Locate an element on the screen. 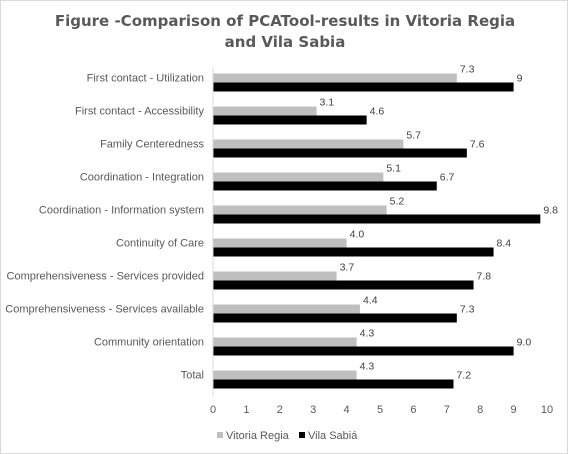 The width and height of the screenshot is (568, 454). x-tick-label: 10 is located at coordinates (547, 410).